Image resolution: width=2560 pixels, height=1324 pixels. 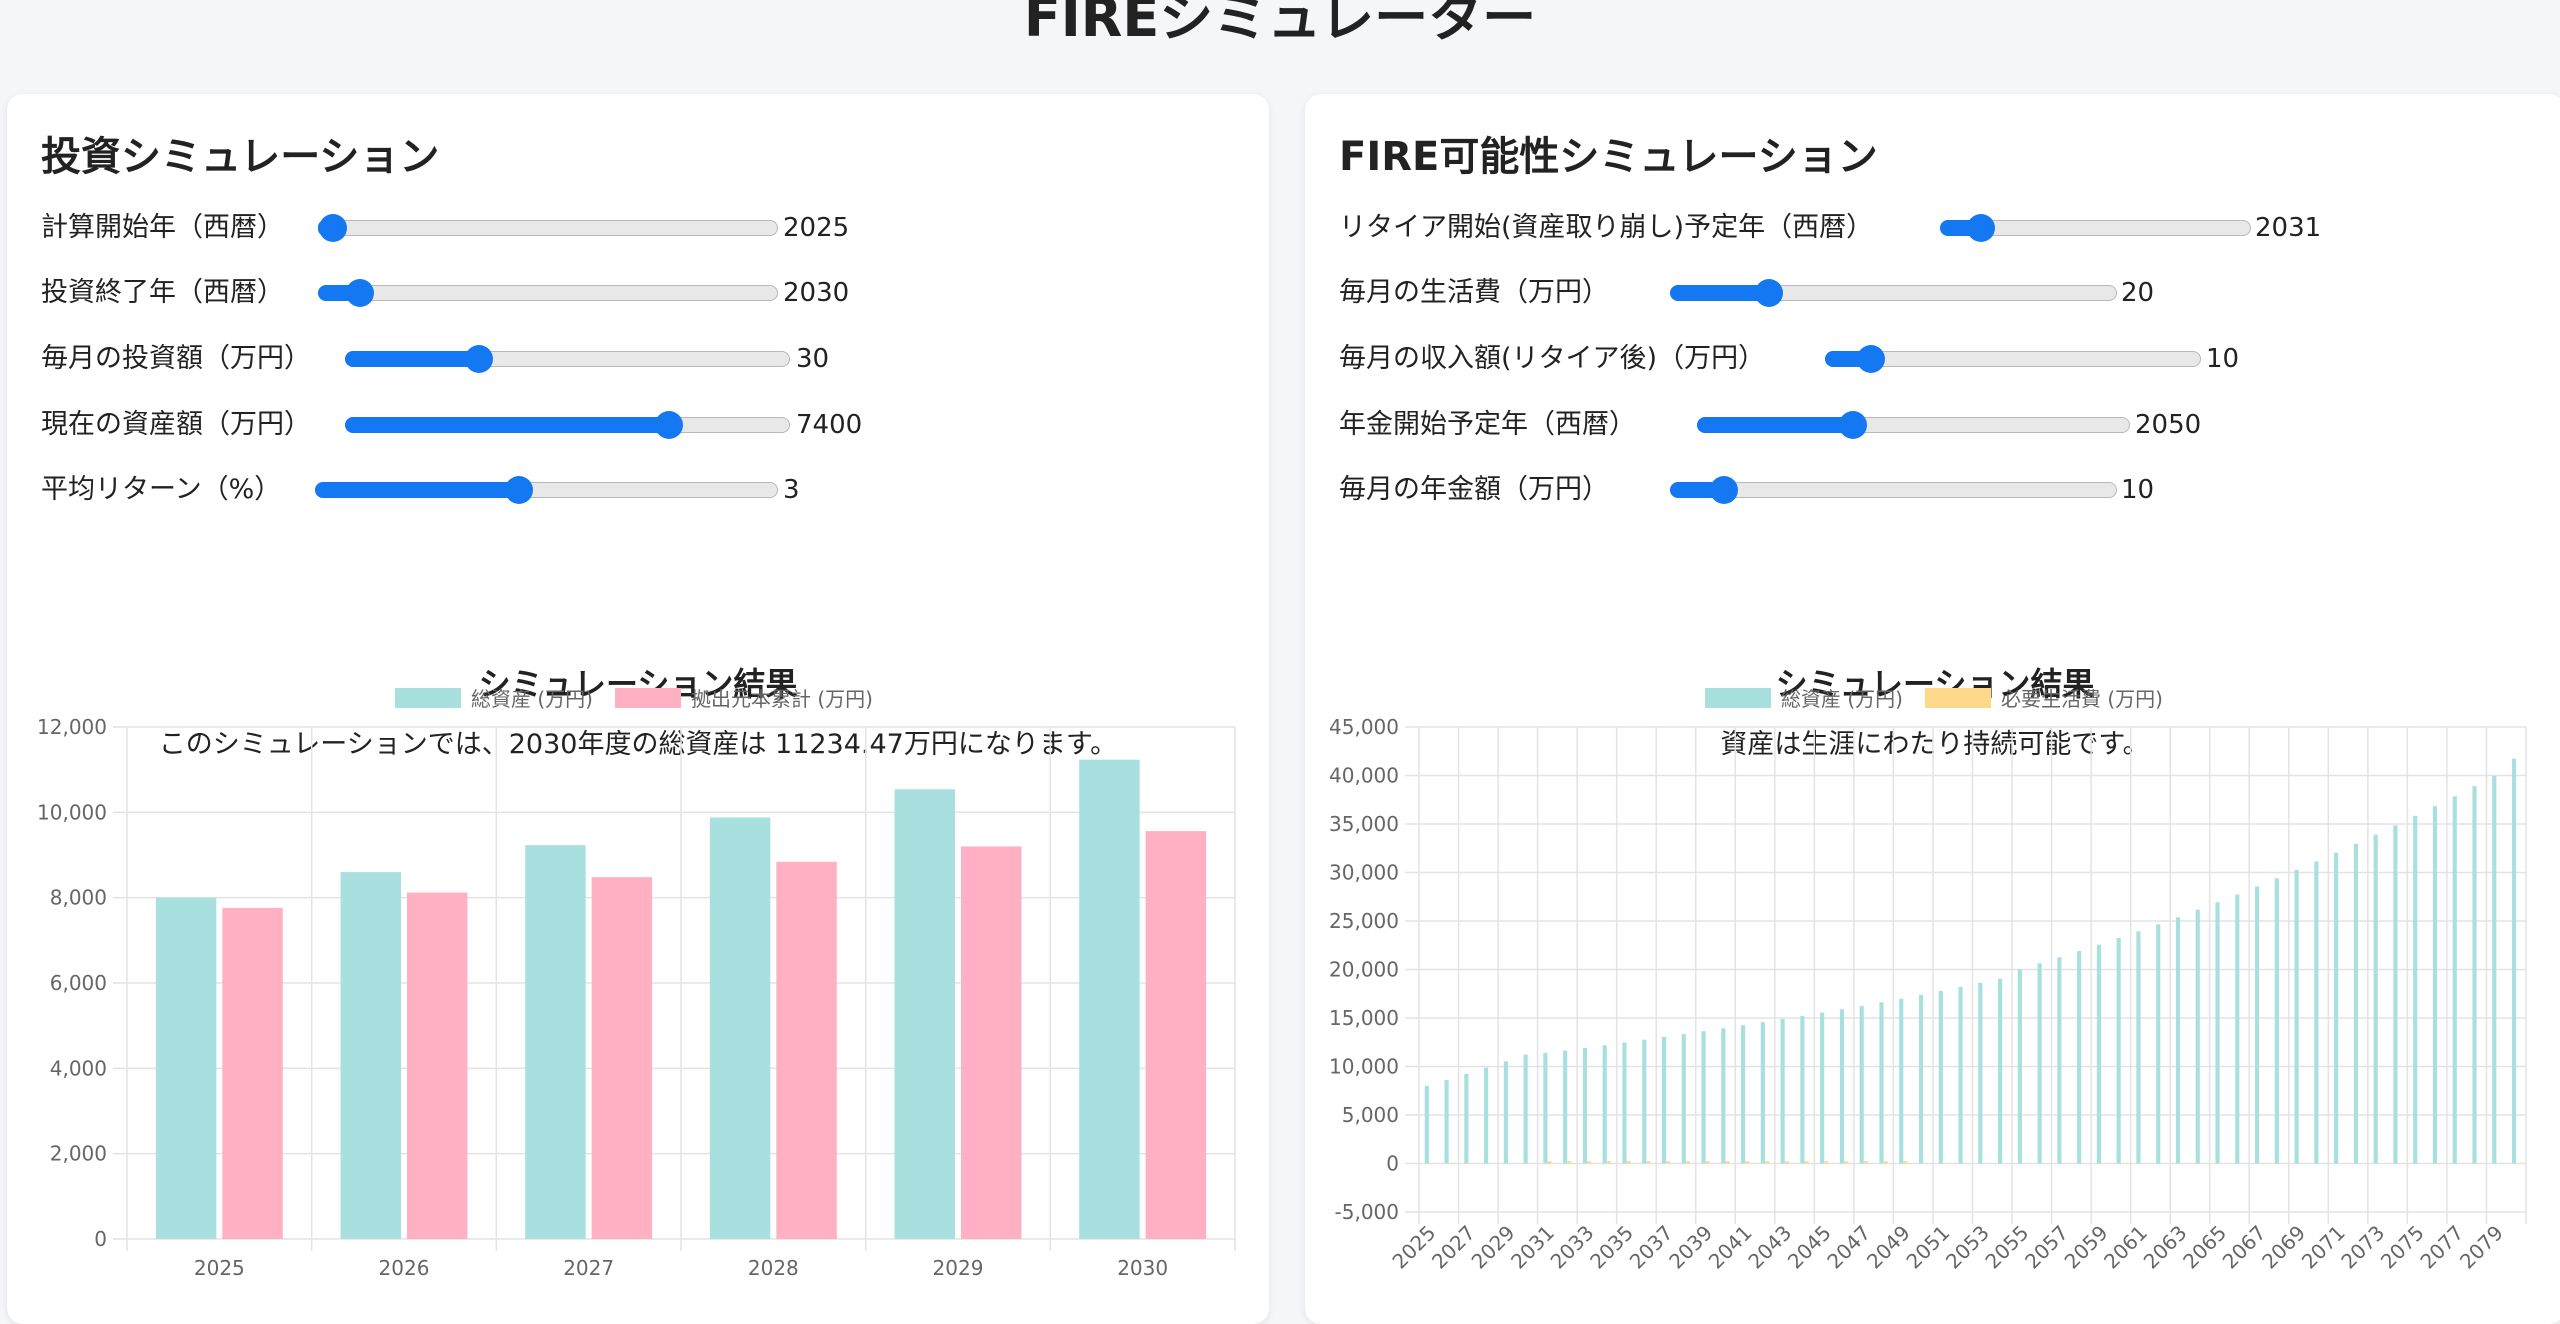 I want to click on bar-series0-2059, so click(x=2098, y=1054).